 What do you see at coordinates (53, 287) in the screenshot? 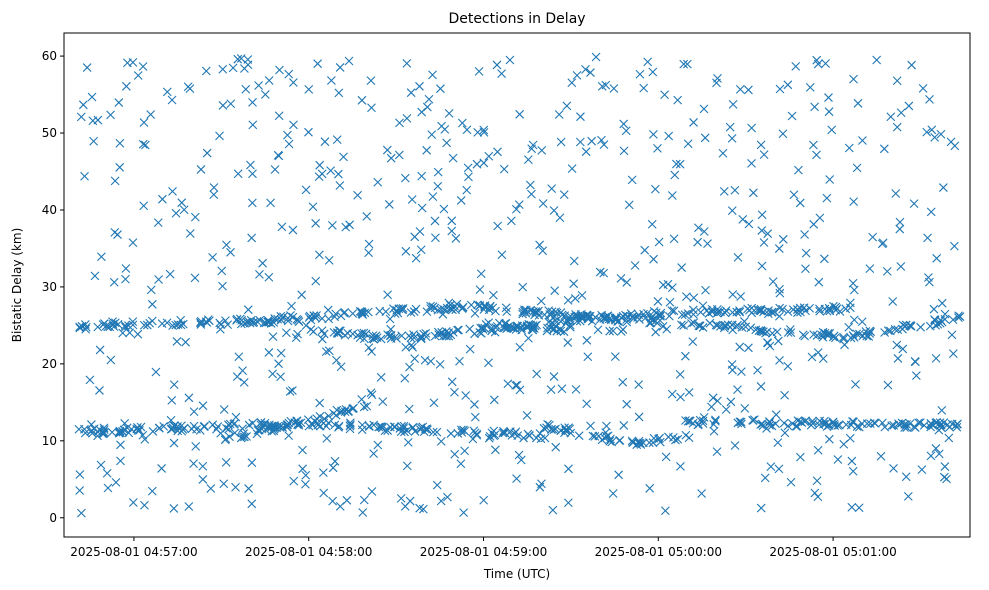
I see `y-axis-ticks: 0 10 20 30 40 50 60` at bounding box center [53, 287].